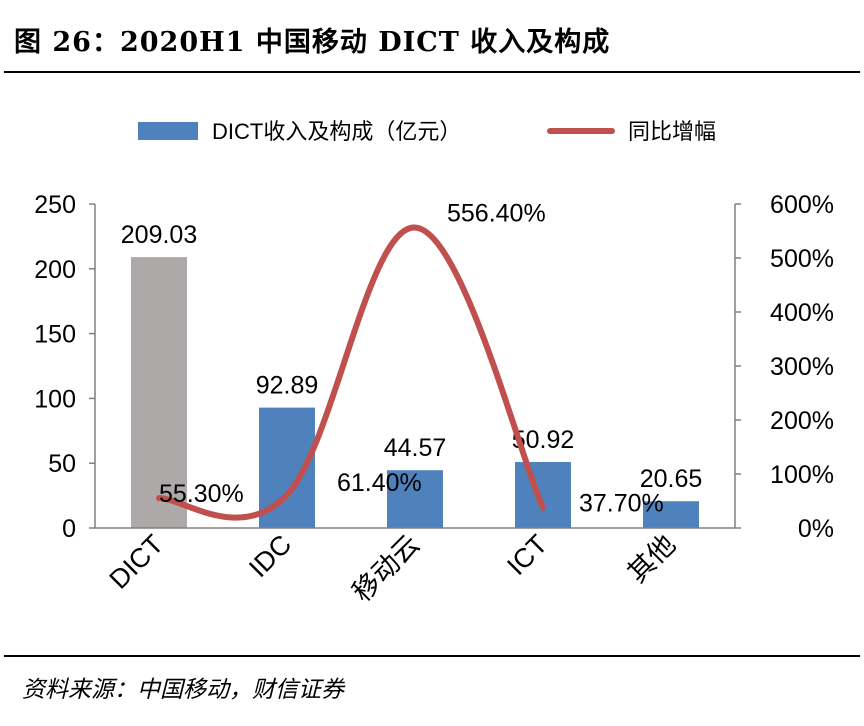 This screenshot has height=726, width=864. Describe the element at coordinates (69, 529) in the screenshot. I see `left-tick-label: 0` at that location.